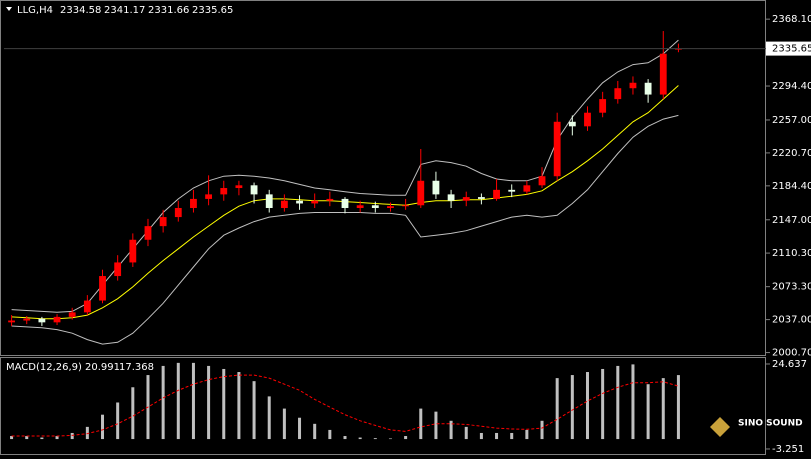  What do you see at coordinates (791, 353) in the screenshot?
I see `y-tick-label: 2000.70` at bounding box center [791, 353].